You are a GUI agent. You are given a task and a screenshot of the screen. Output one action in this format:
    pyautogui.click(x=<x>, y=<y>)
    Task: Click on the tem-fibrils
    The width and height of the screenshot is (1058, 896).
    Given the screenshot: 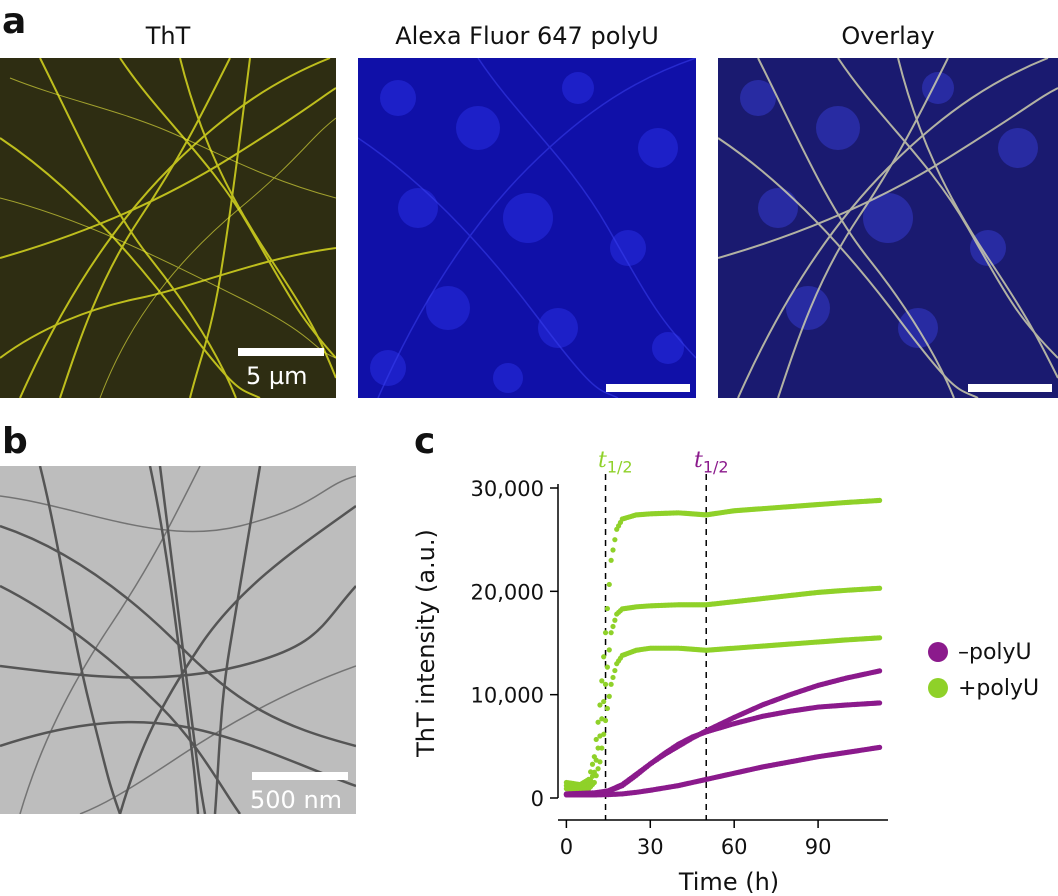 What is the action you would take?
    pyautogui.click(x=178, y=640)
    